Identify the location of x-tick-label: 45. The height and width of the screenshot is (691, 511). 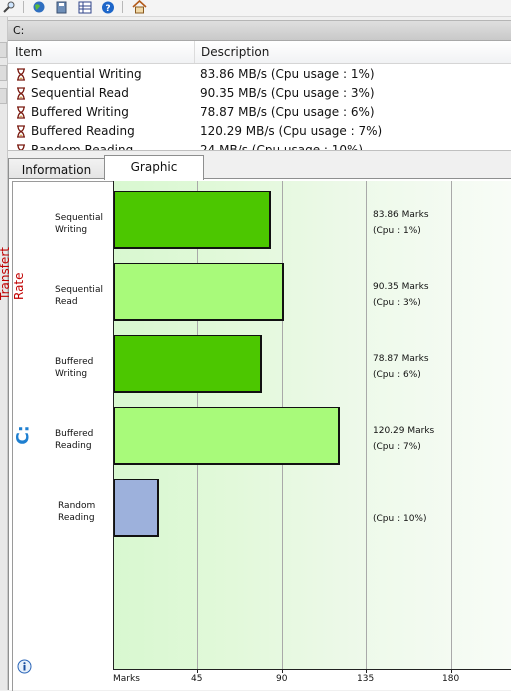
(197, 679).